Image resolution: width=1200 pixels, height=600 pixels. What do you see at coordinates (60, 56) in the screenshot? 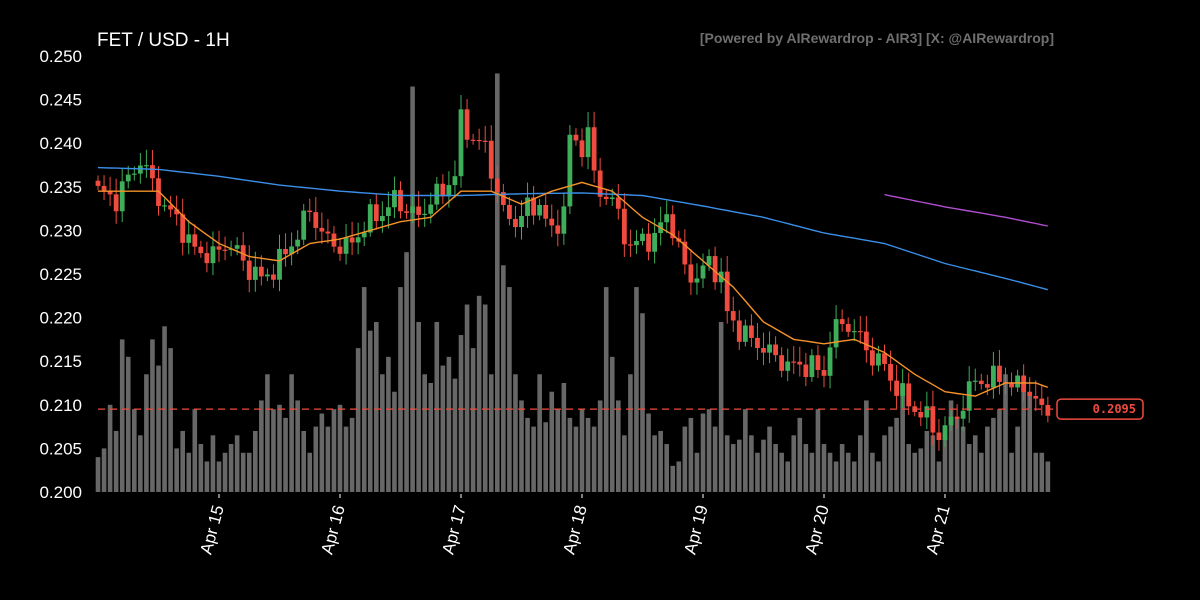
I see `y-tick-label: 0.250` at bounding box center [60, 56].